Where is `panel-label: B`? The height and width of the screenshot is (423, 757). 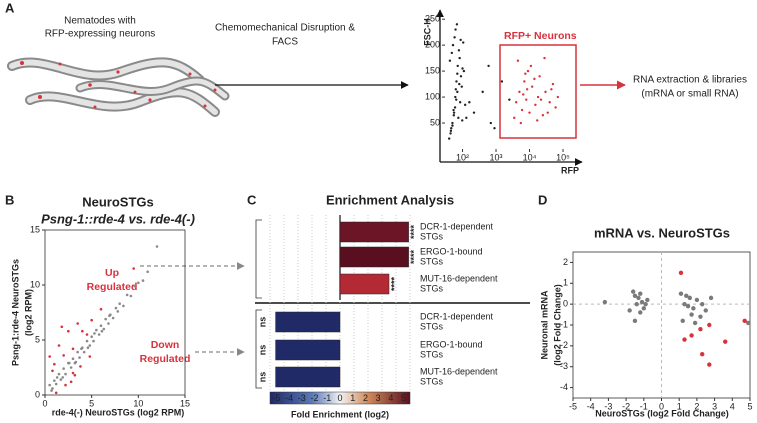 panel-label: B is located at coordinates (9, 199).